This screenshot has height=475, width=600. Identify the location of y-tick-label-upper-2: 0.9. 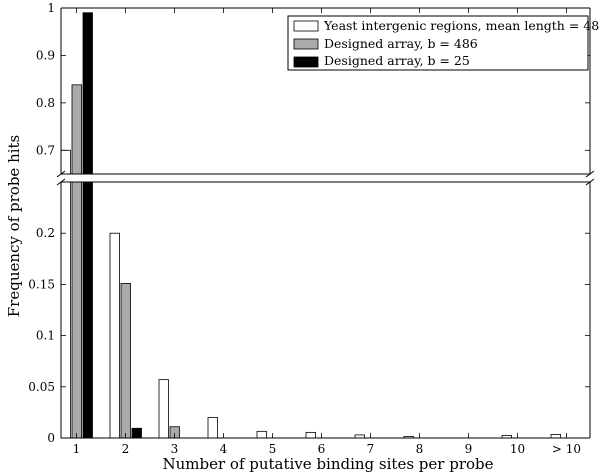
(45, 55).